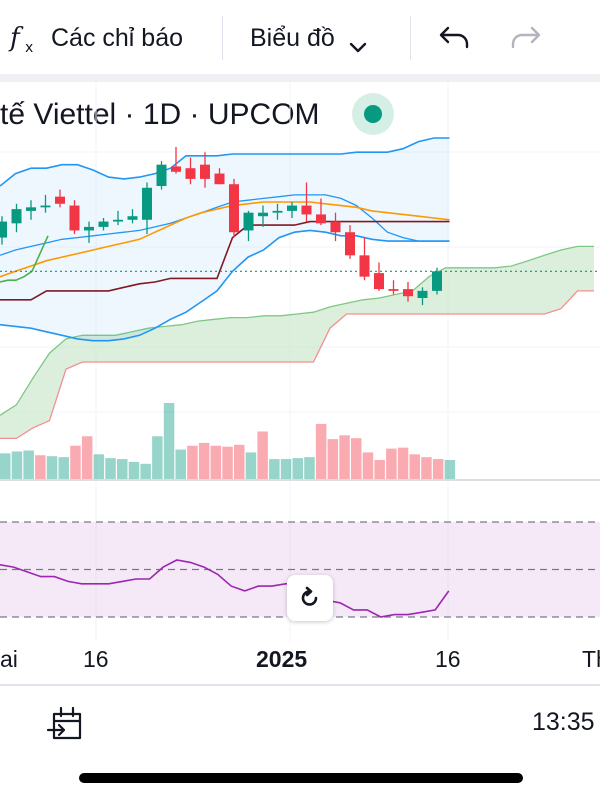 This screenshot has width=600, height=800. Describe the element at coordinates (222, 38) in the screenshot. I see `toolbar-divider` at that location.